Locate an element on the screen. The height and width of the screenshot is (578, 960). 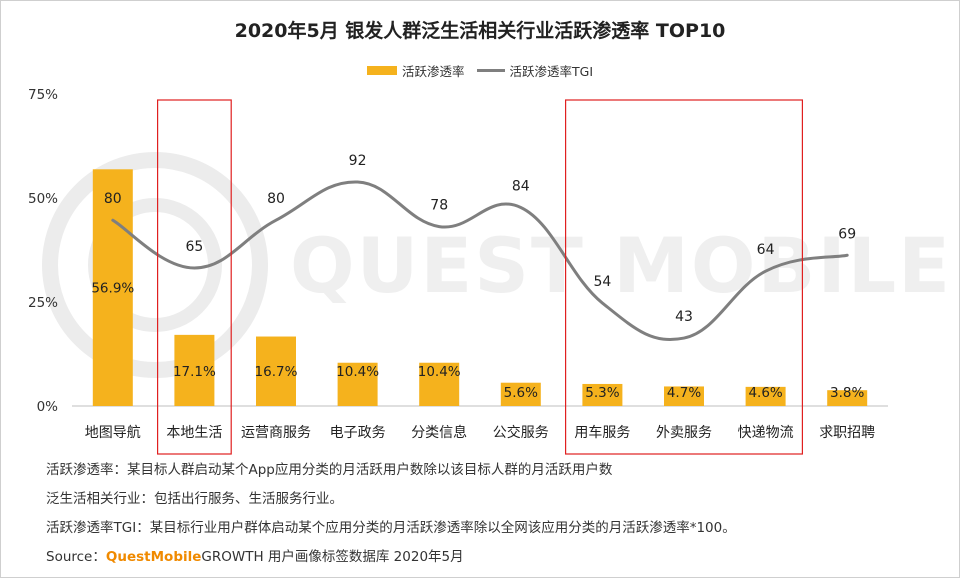
tgi-data-label: 84 is located at coordinates (521, 186).